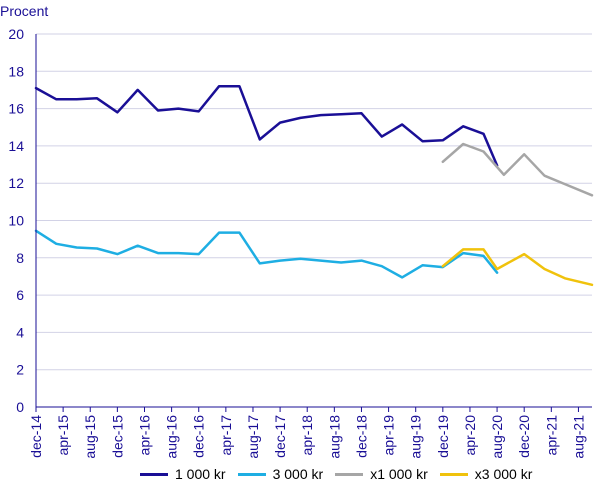  I want to click on legend-label: x1 000 kr, so click(399, 474).